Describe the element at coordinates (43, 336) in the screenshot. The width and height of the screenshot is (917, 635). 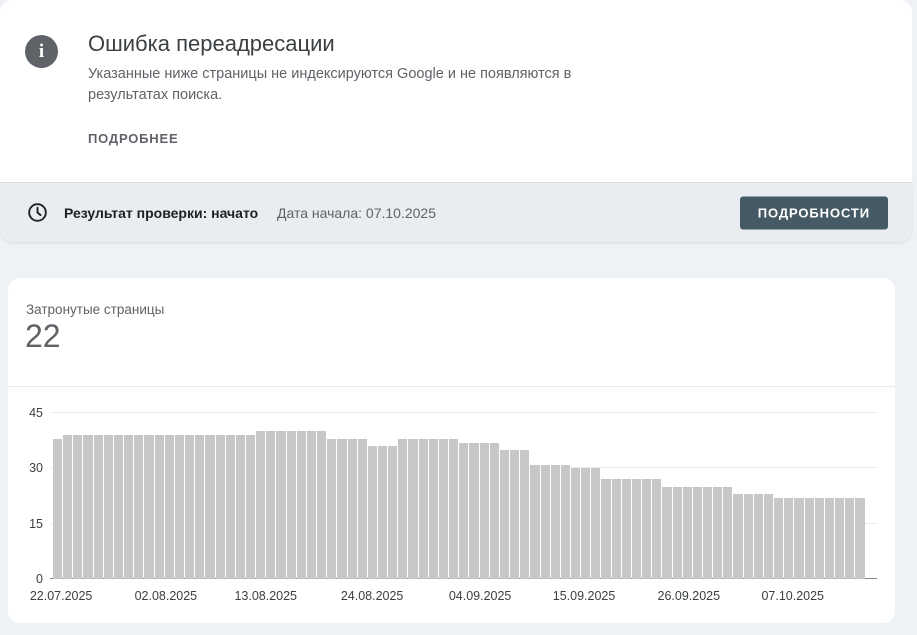
I see `metric-value: 22` at that location.